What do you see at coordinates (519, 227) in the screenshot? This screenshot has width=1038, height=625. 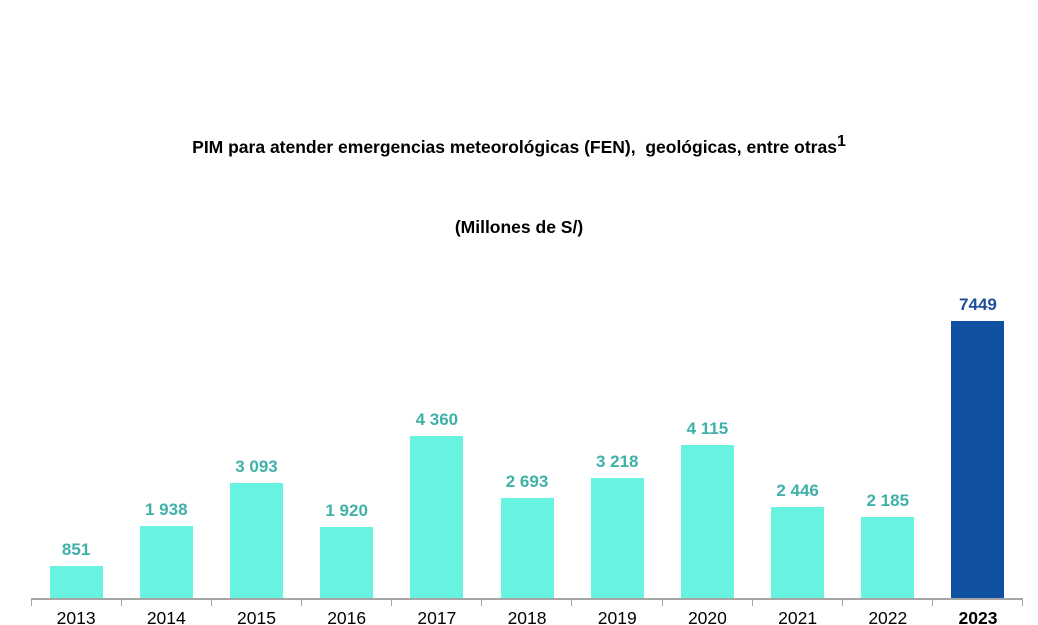 I see `chart-subtitle: (Millones de S/)` at bounding box center [519, 227].